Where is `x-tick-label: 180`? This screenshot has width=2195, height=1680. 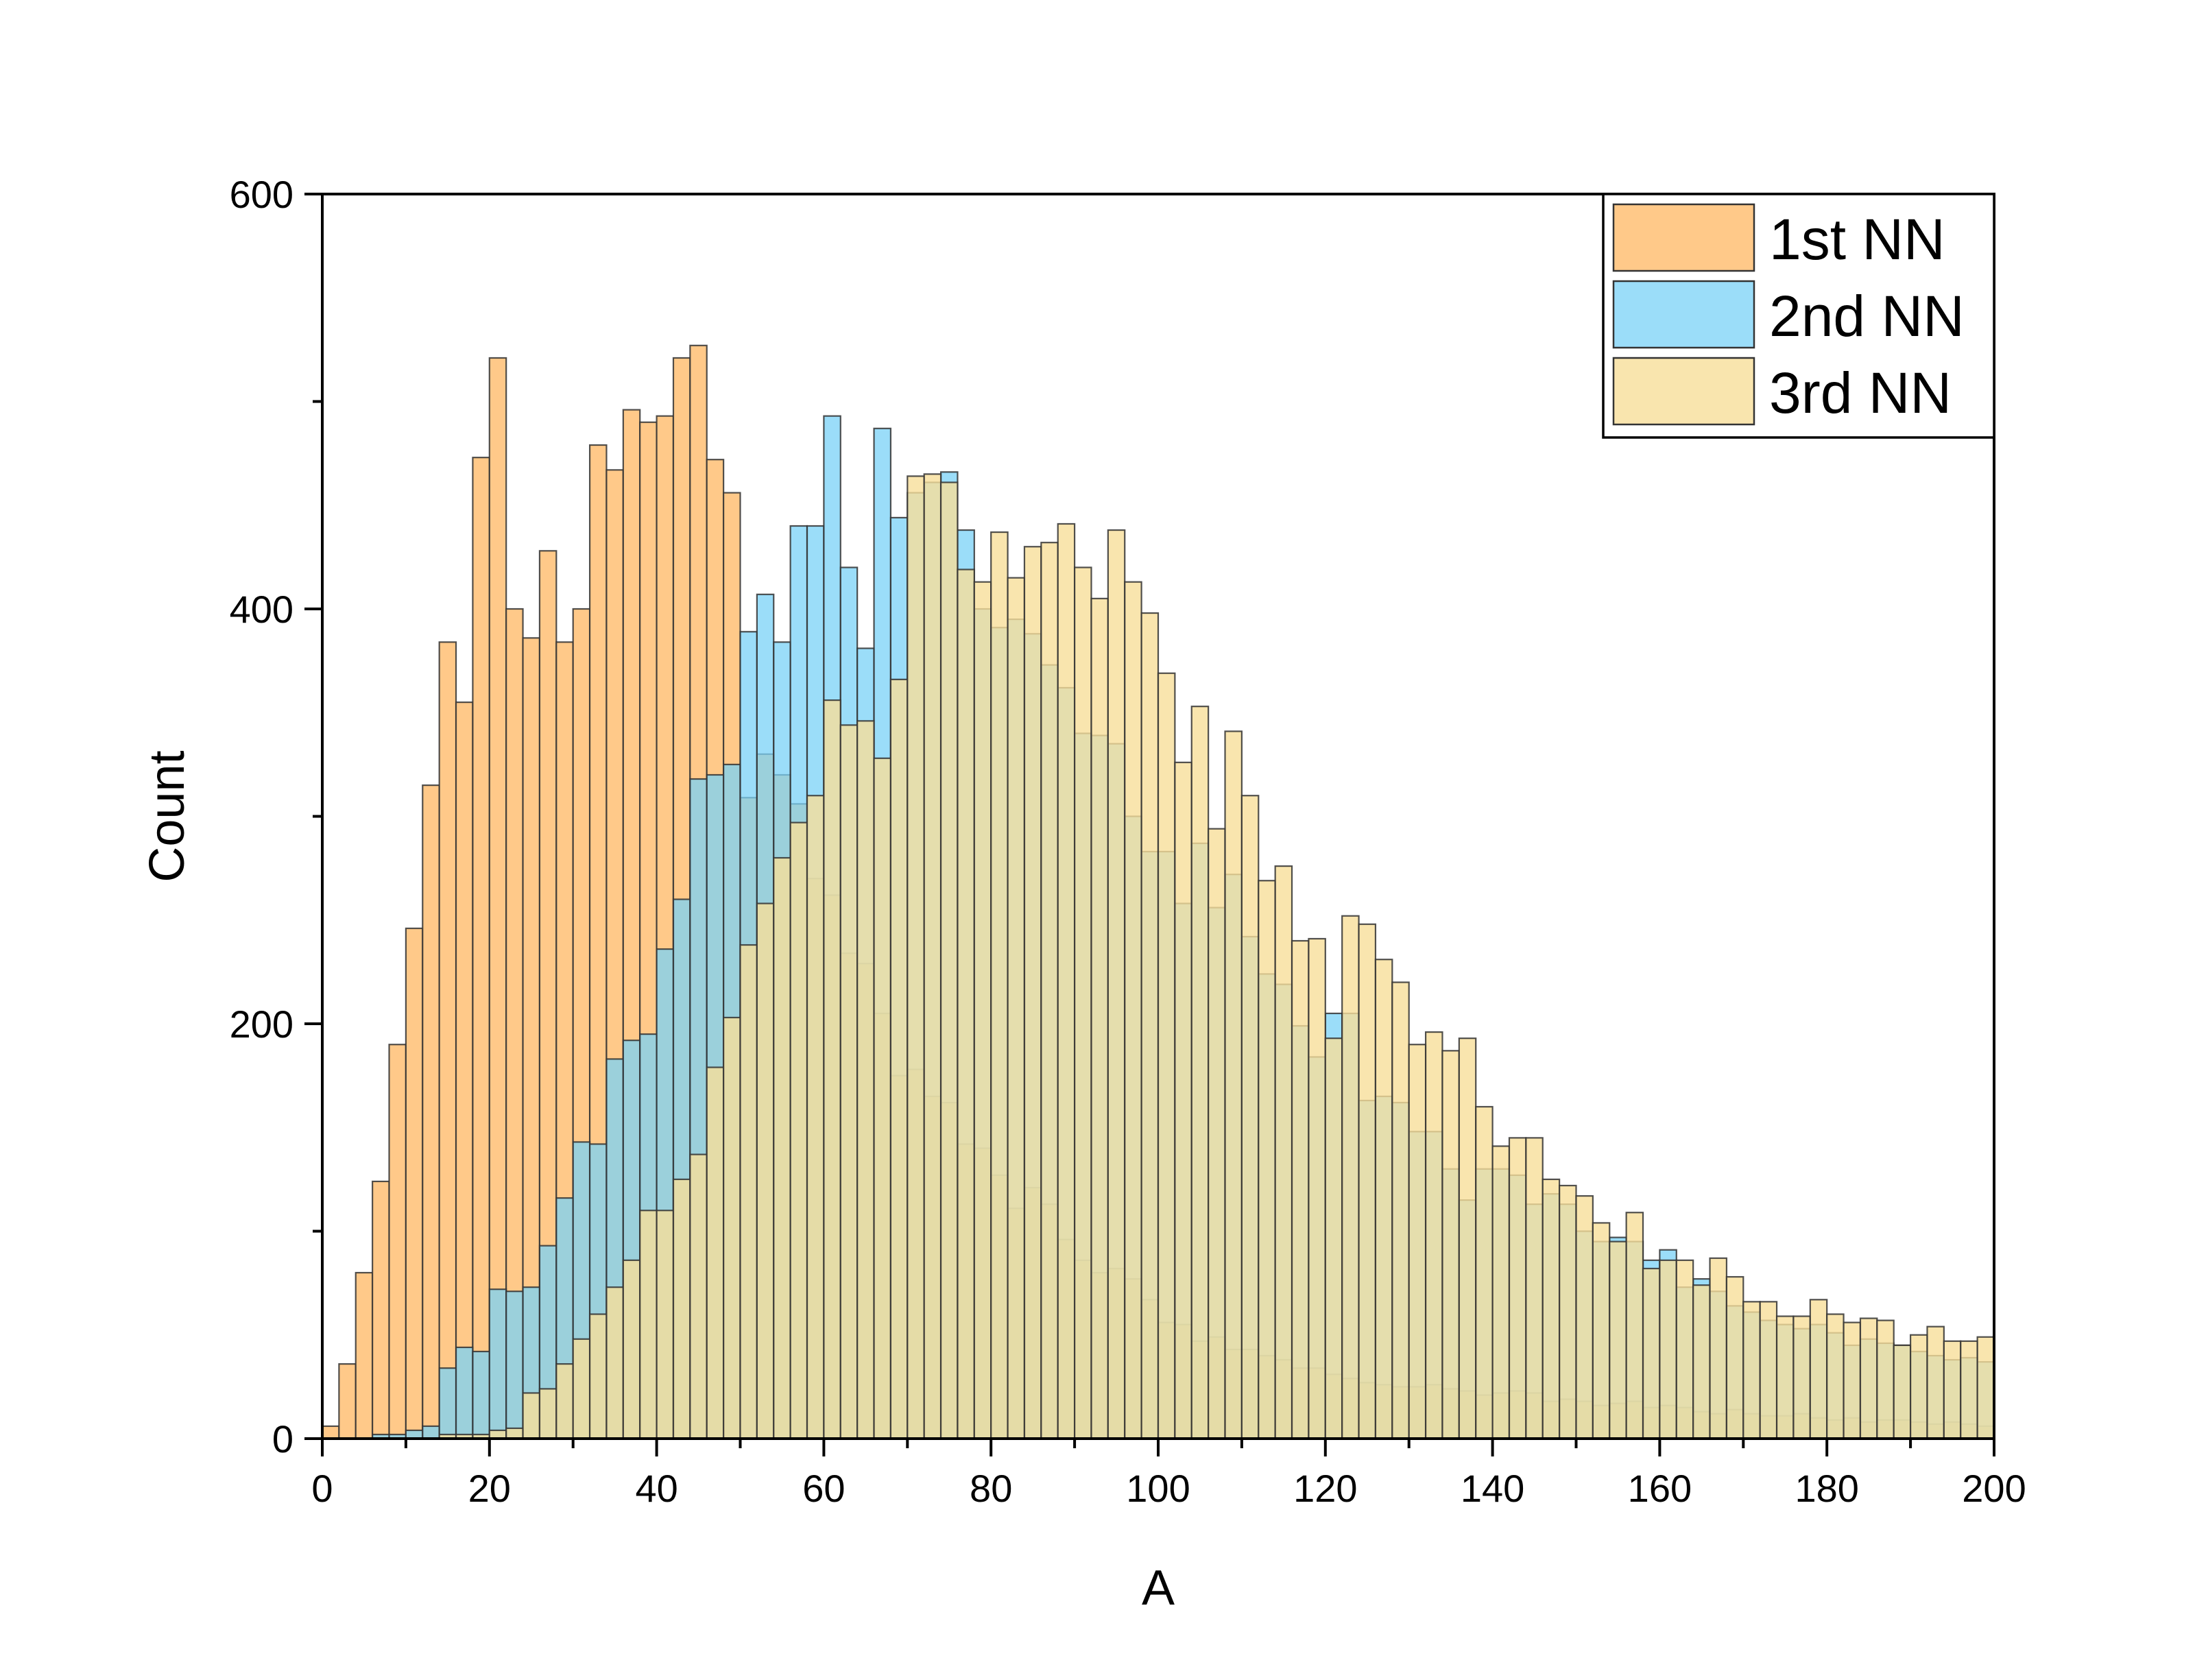
x-tick-label: 180 is located at coordinates (1826, 1488).